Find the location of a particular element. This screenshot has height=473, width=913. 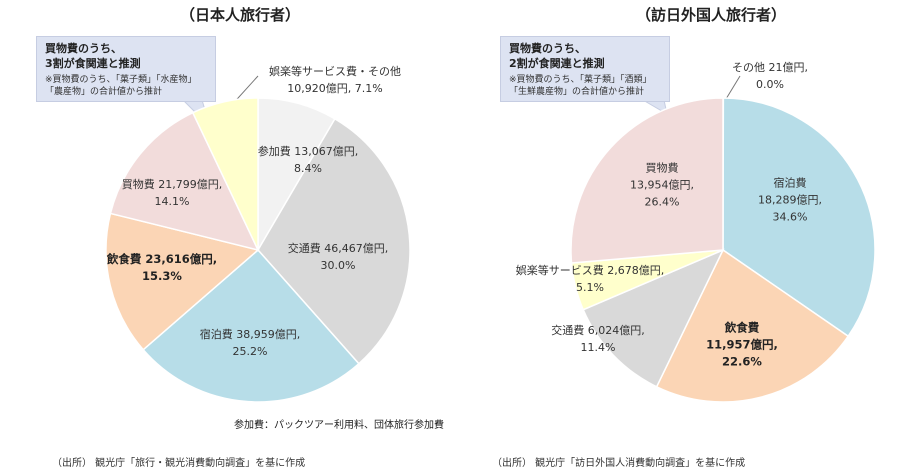

chart-title-foreign: （訪日外国人旅行者） is located at coordinates (711, 15).